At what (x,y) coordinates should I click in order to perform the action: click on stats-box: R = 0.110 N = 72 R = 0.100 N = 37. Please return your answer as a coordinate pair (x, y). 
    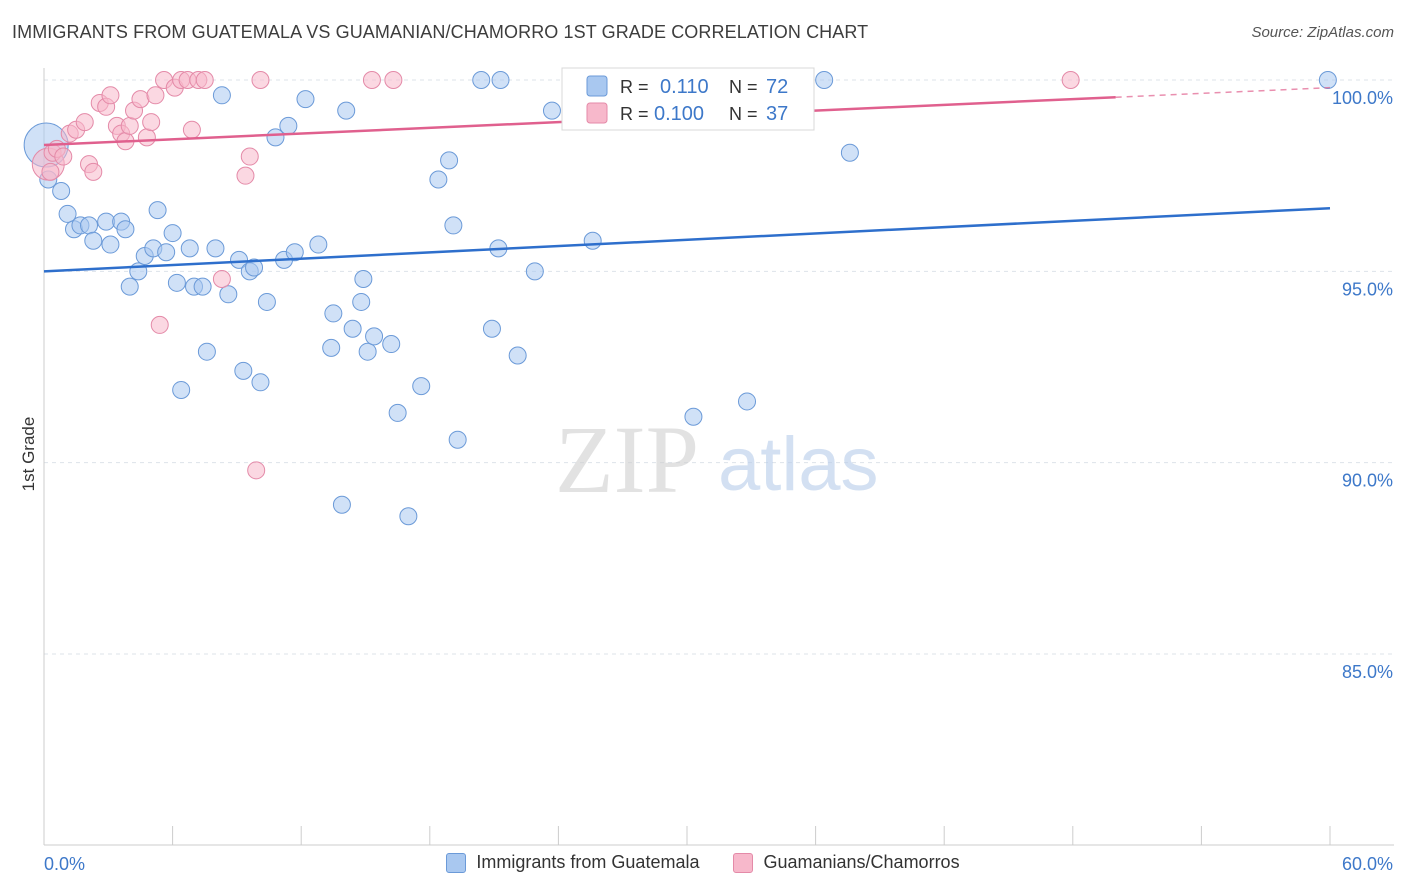
    Looking at the image, I should click on (688, 99).